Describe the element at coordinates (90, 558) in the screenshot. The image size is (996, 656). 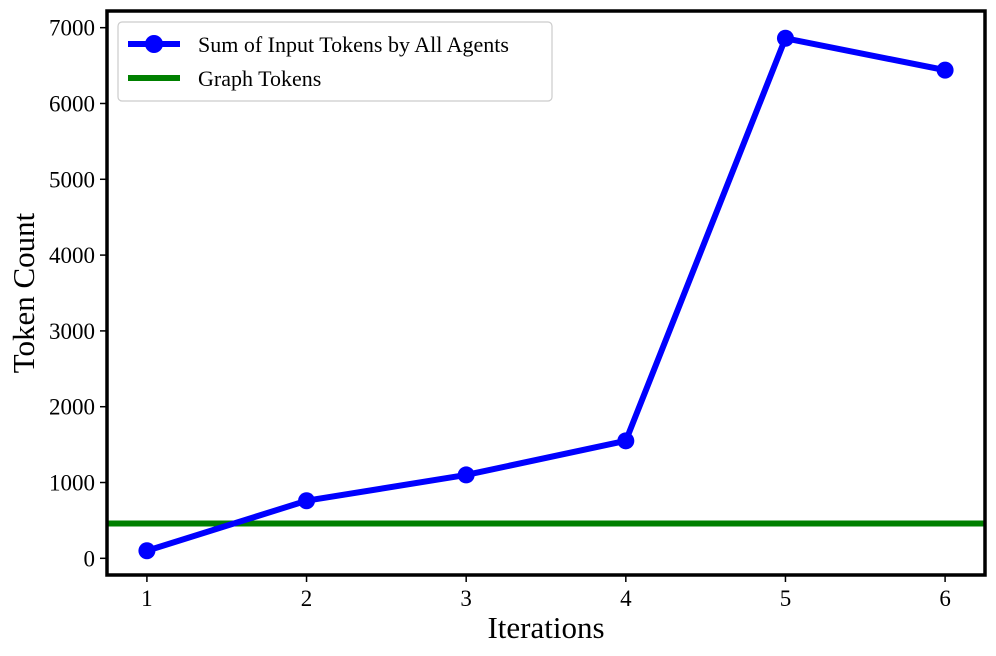
I see `y-tick-label: 0` at that location.